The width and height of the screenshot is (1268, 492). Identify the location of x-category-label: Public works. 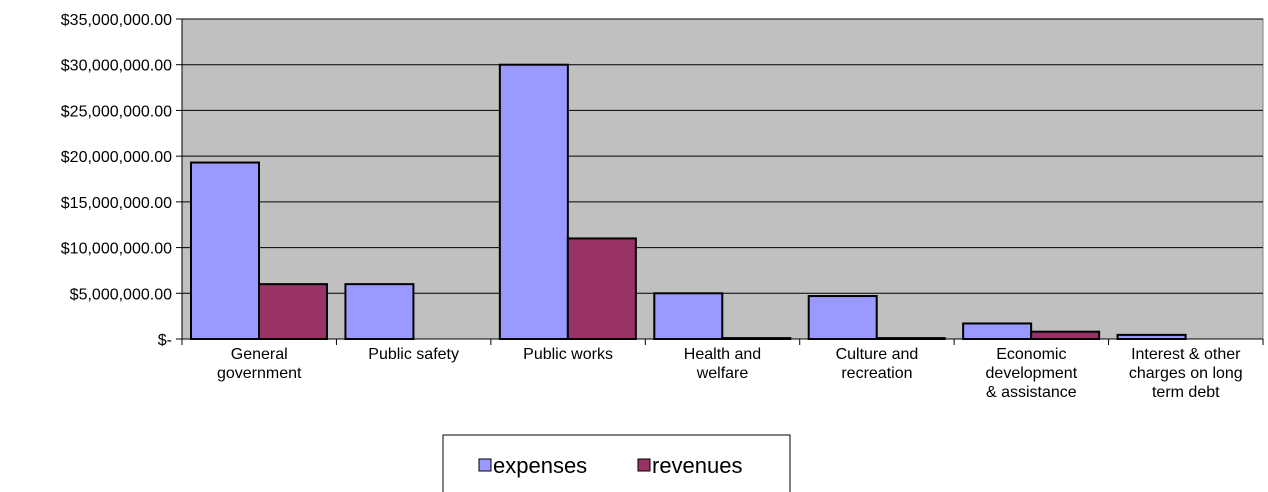
(568, 354).